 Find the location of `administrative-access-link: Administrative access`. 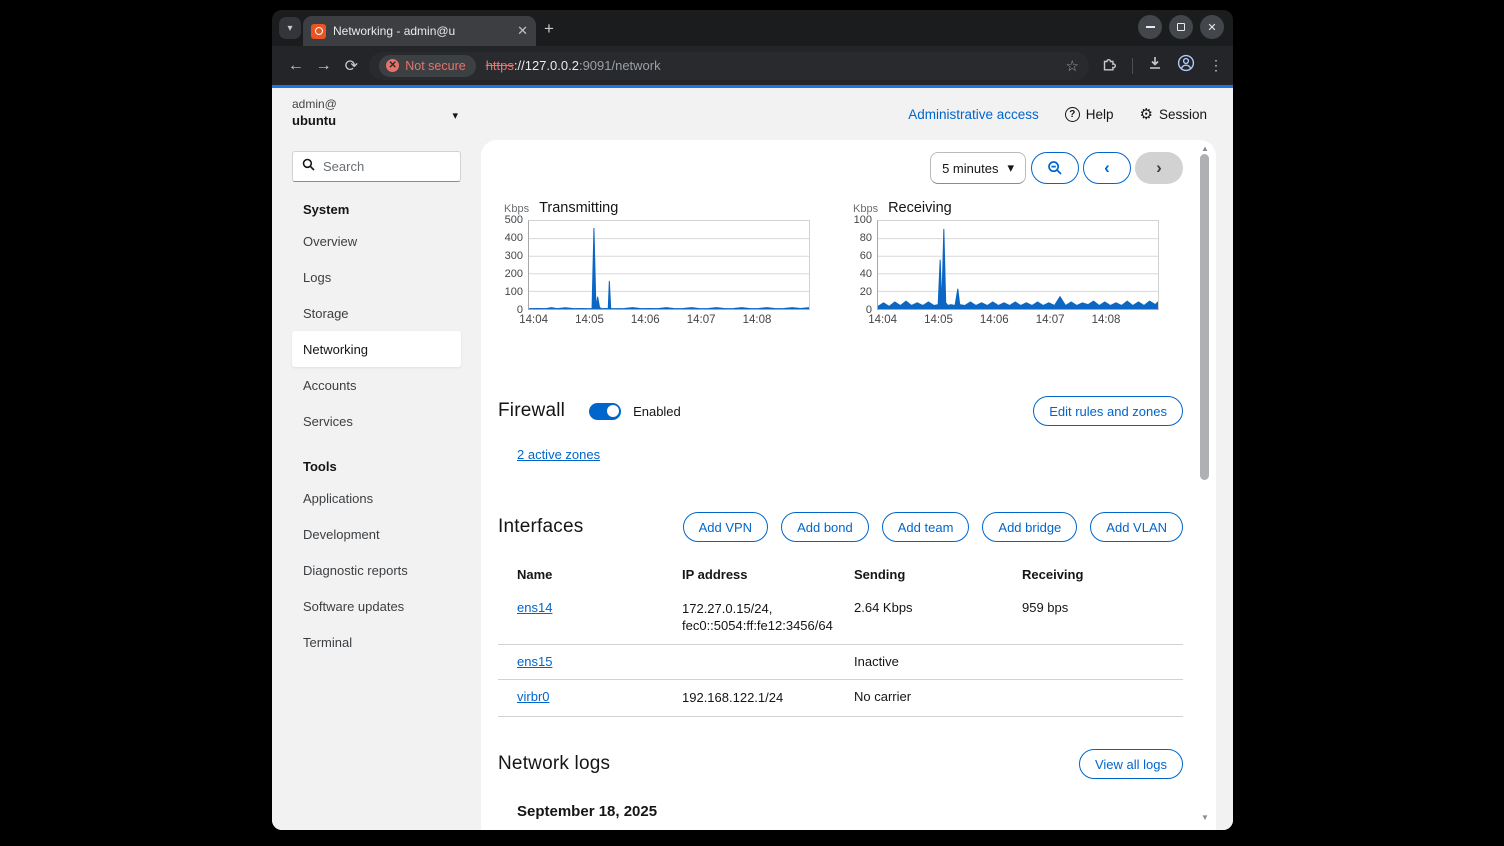

administrative-access-link: Administrative access is located at coordinates (973, 114).